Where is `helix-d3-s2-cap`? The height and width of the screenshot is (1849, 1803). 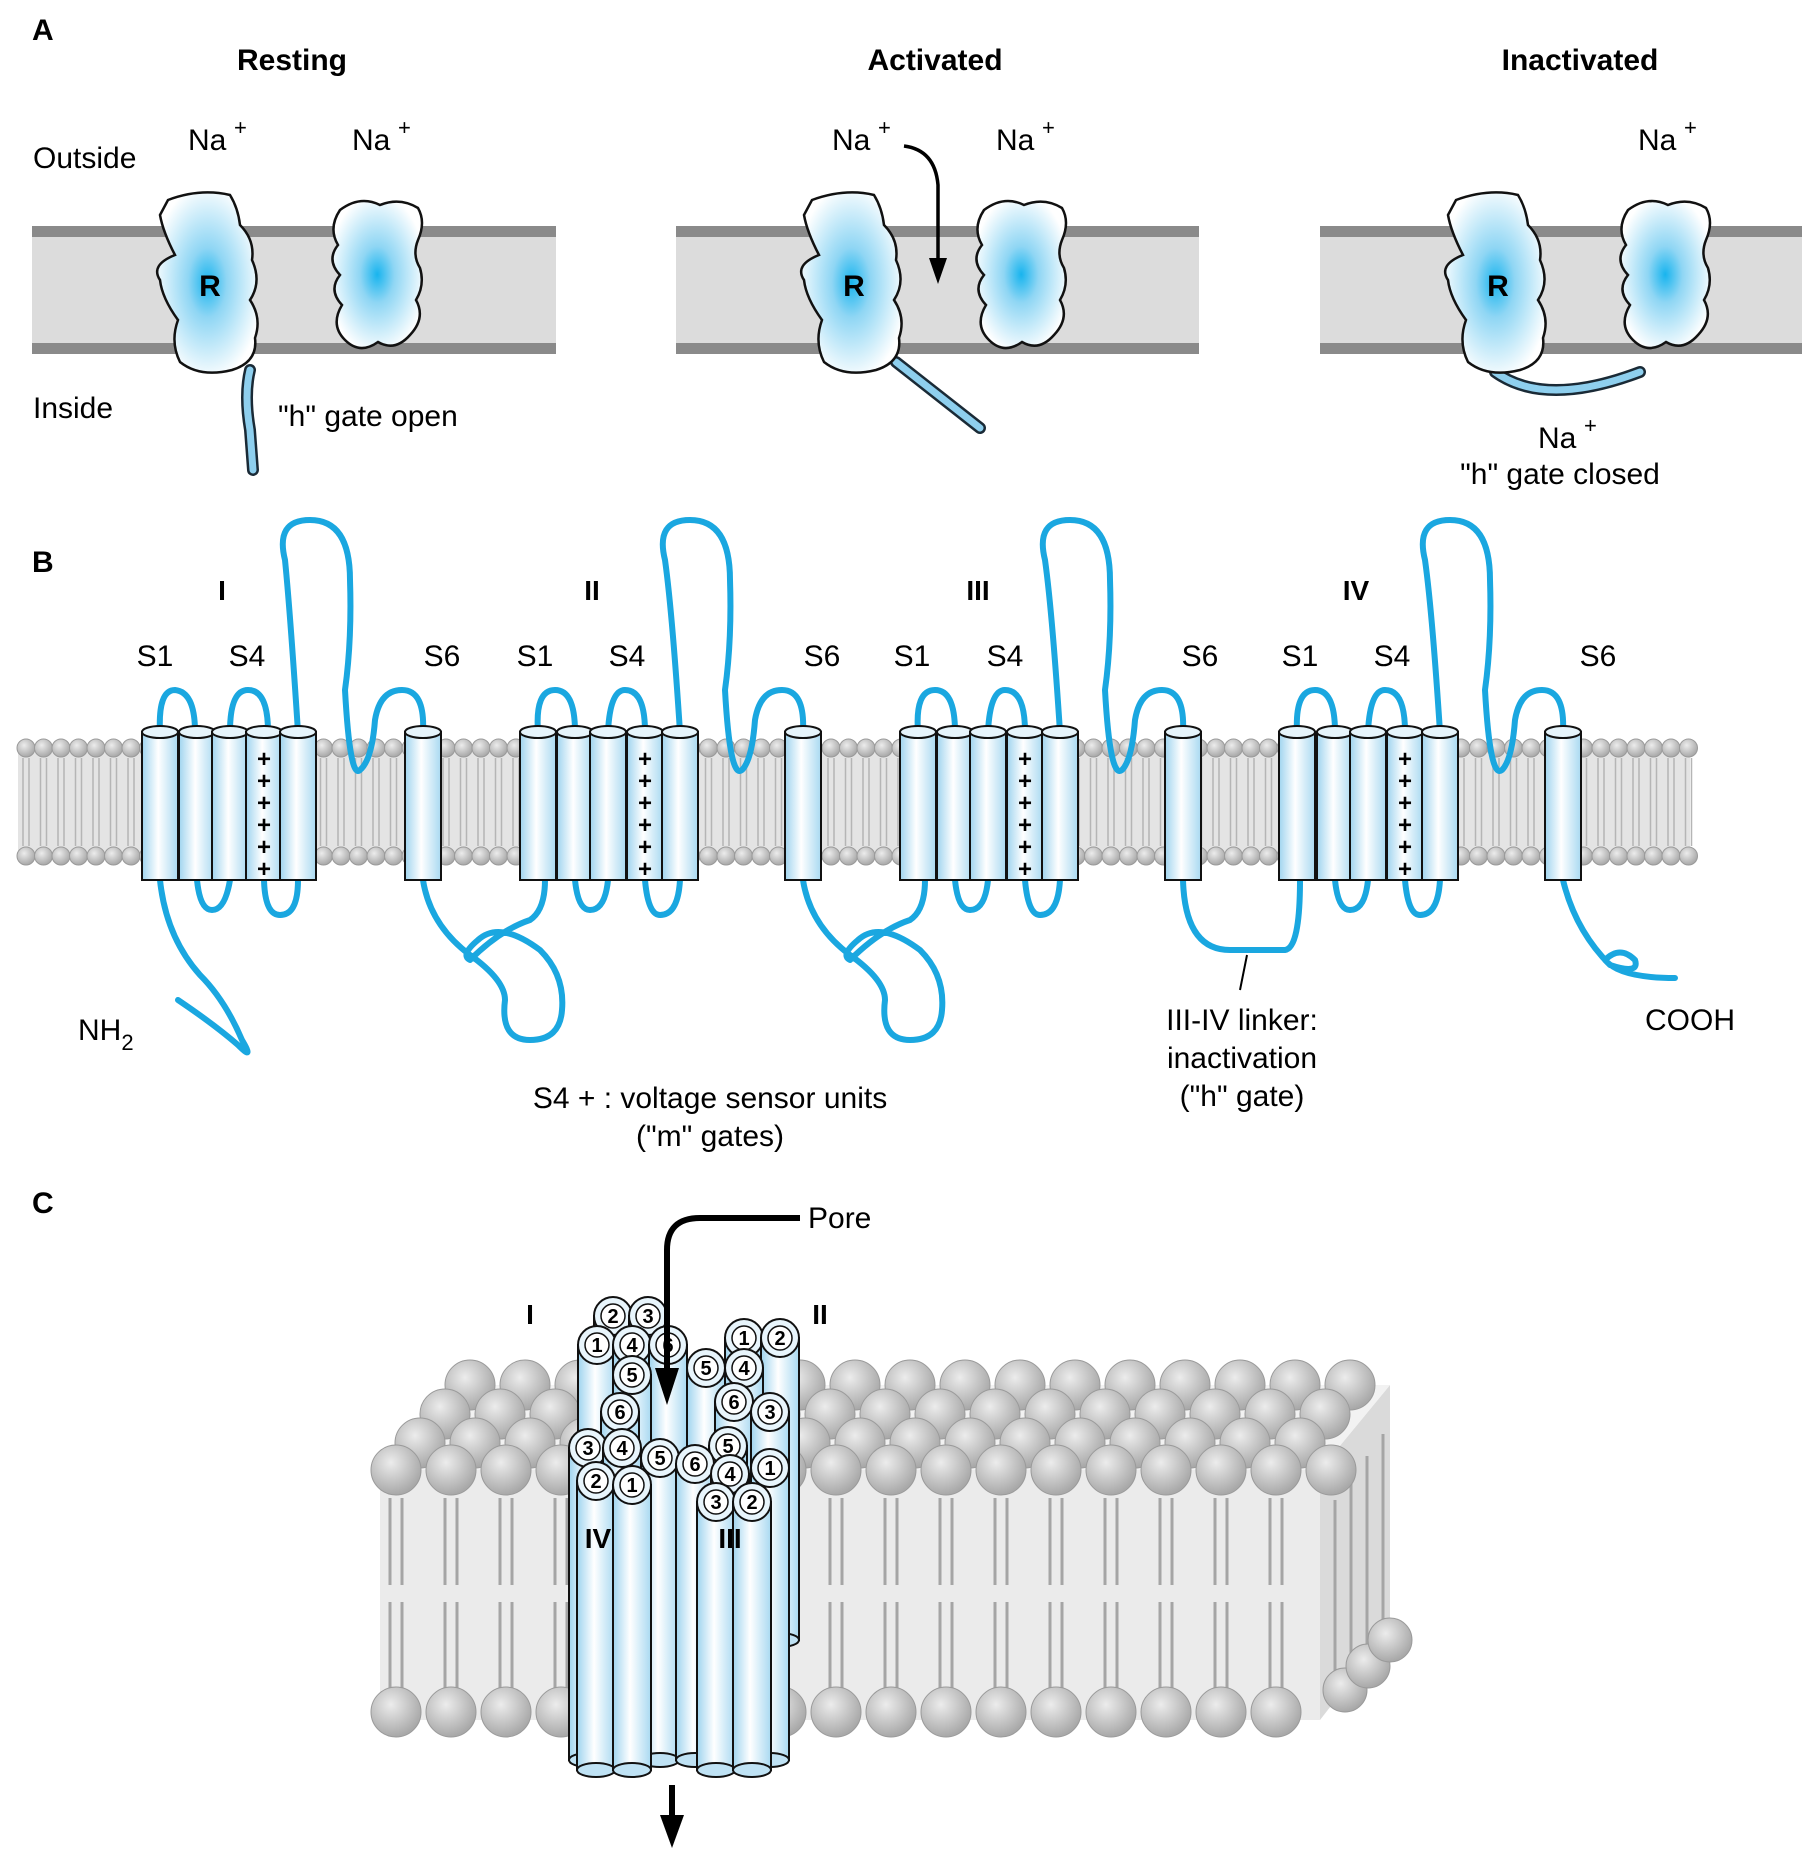
helix-d3-s2-cap is located at coordinates (955, 732).